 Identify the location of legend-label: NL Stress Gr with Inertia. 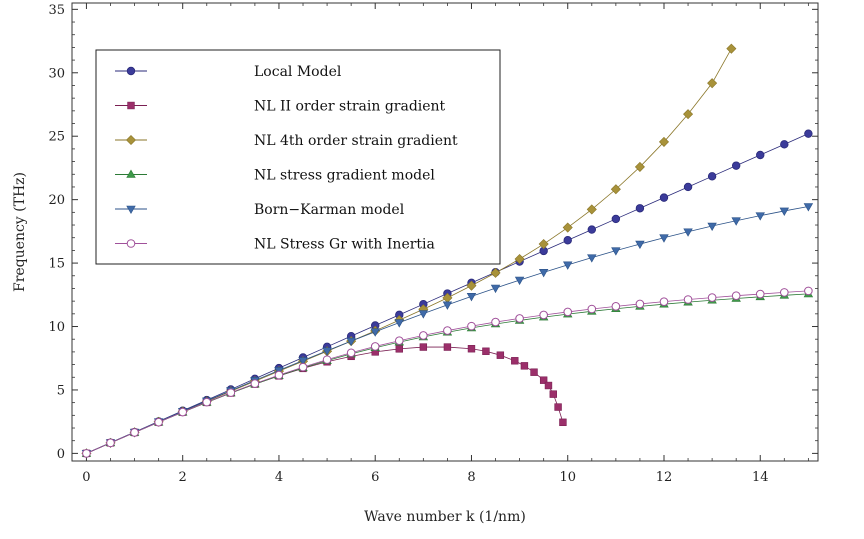
(344, 245).